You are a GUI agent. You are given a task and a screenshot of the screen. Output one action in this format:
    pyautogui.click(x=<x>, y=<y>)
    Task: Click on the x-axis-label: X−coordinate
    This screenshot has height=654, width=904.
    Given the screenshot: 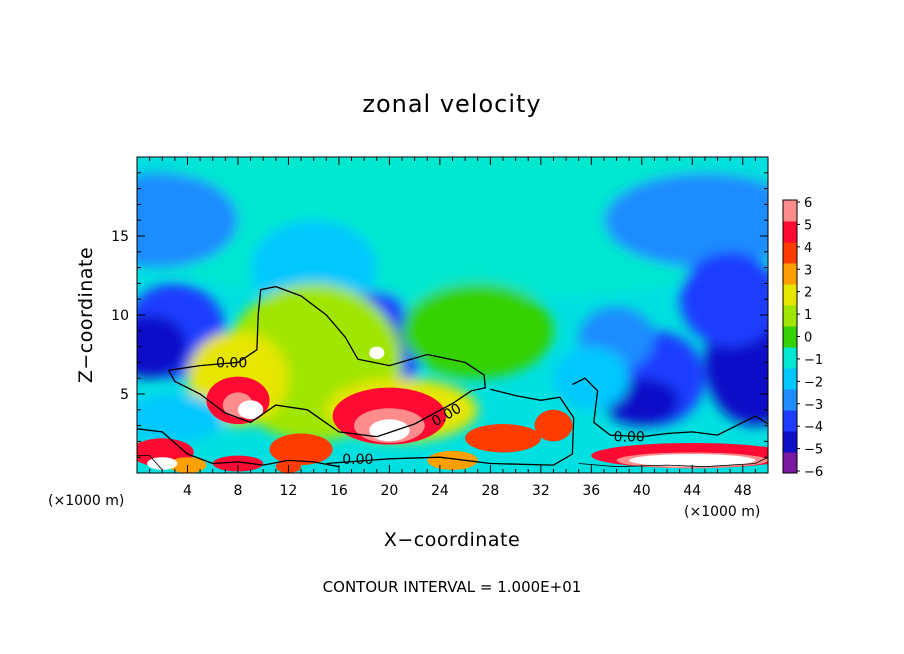 What is the action you would take?
    pyautogui.click(x=452, y=540)
    